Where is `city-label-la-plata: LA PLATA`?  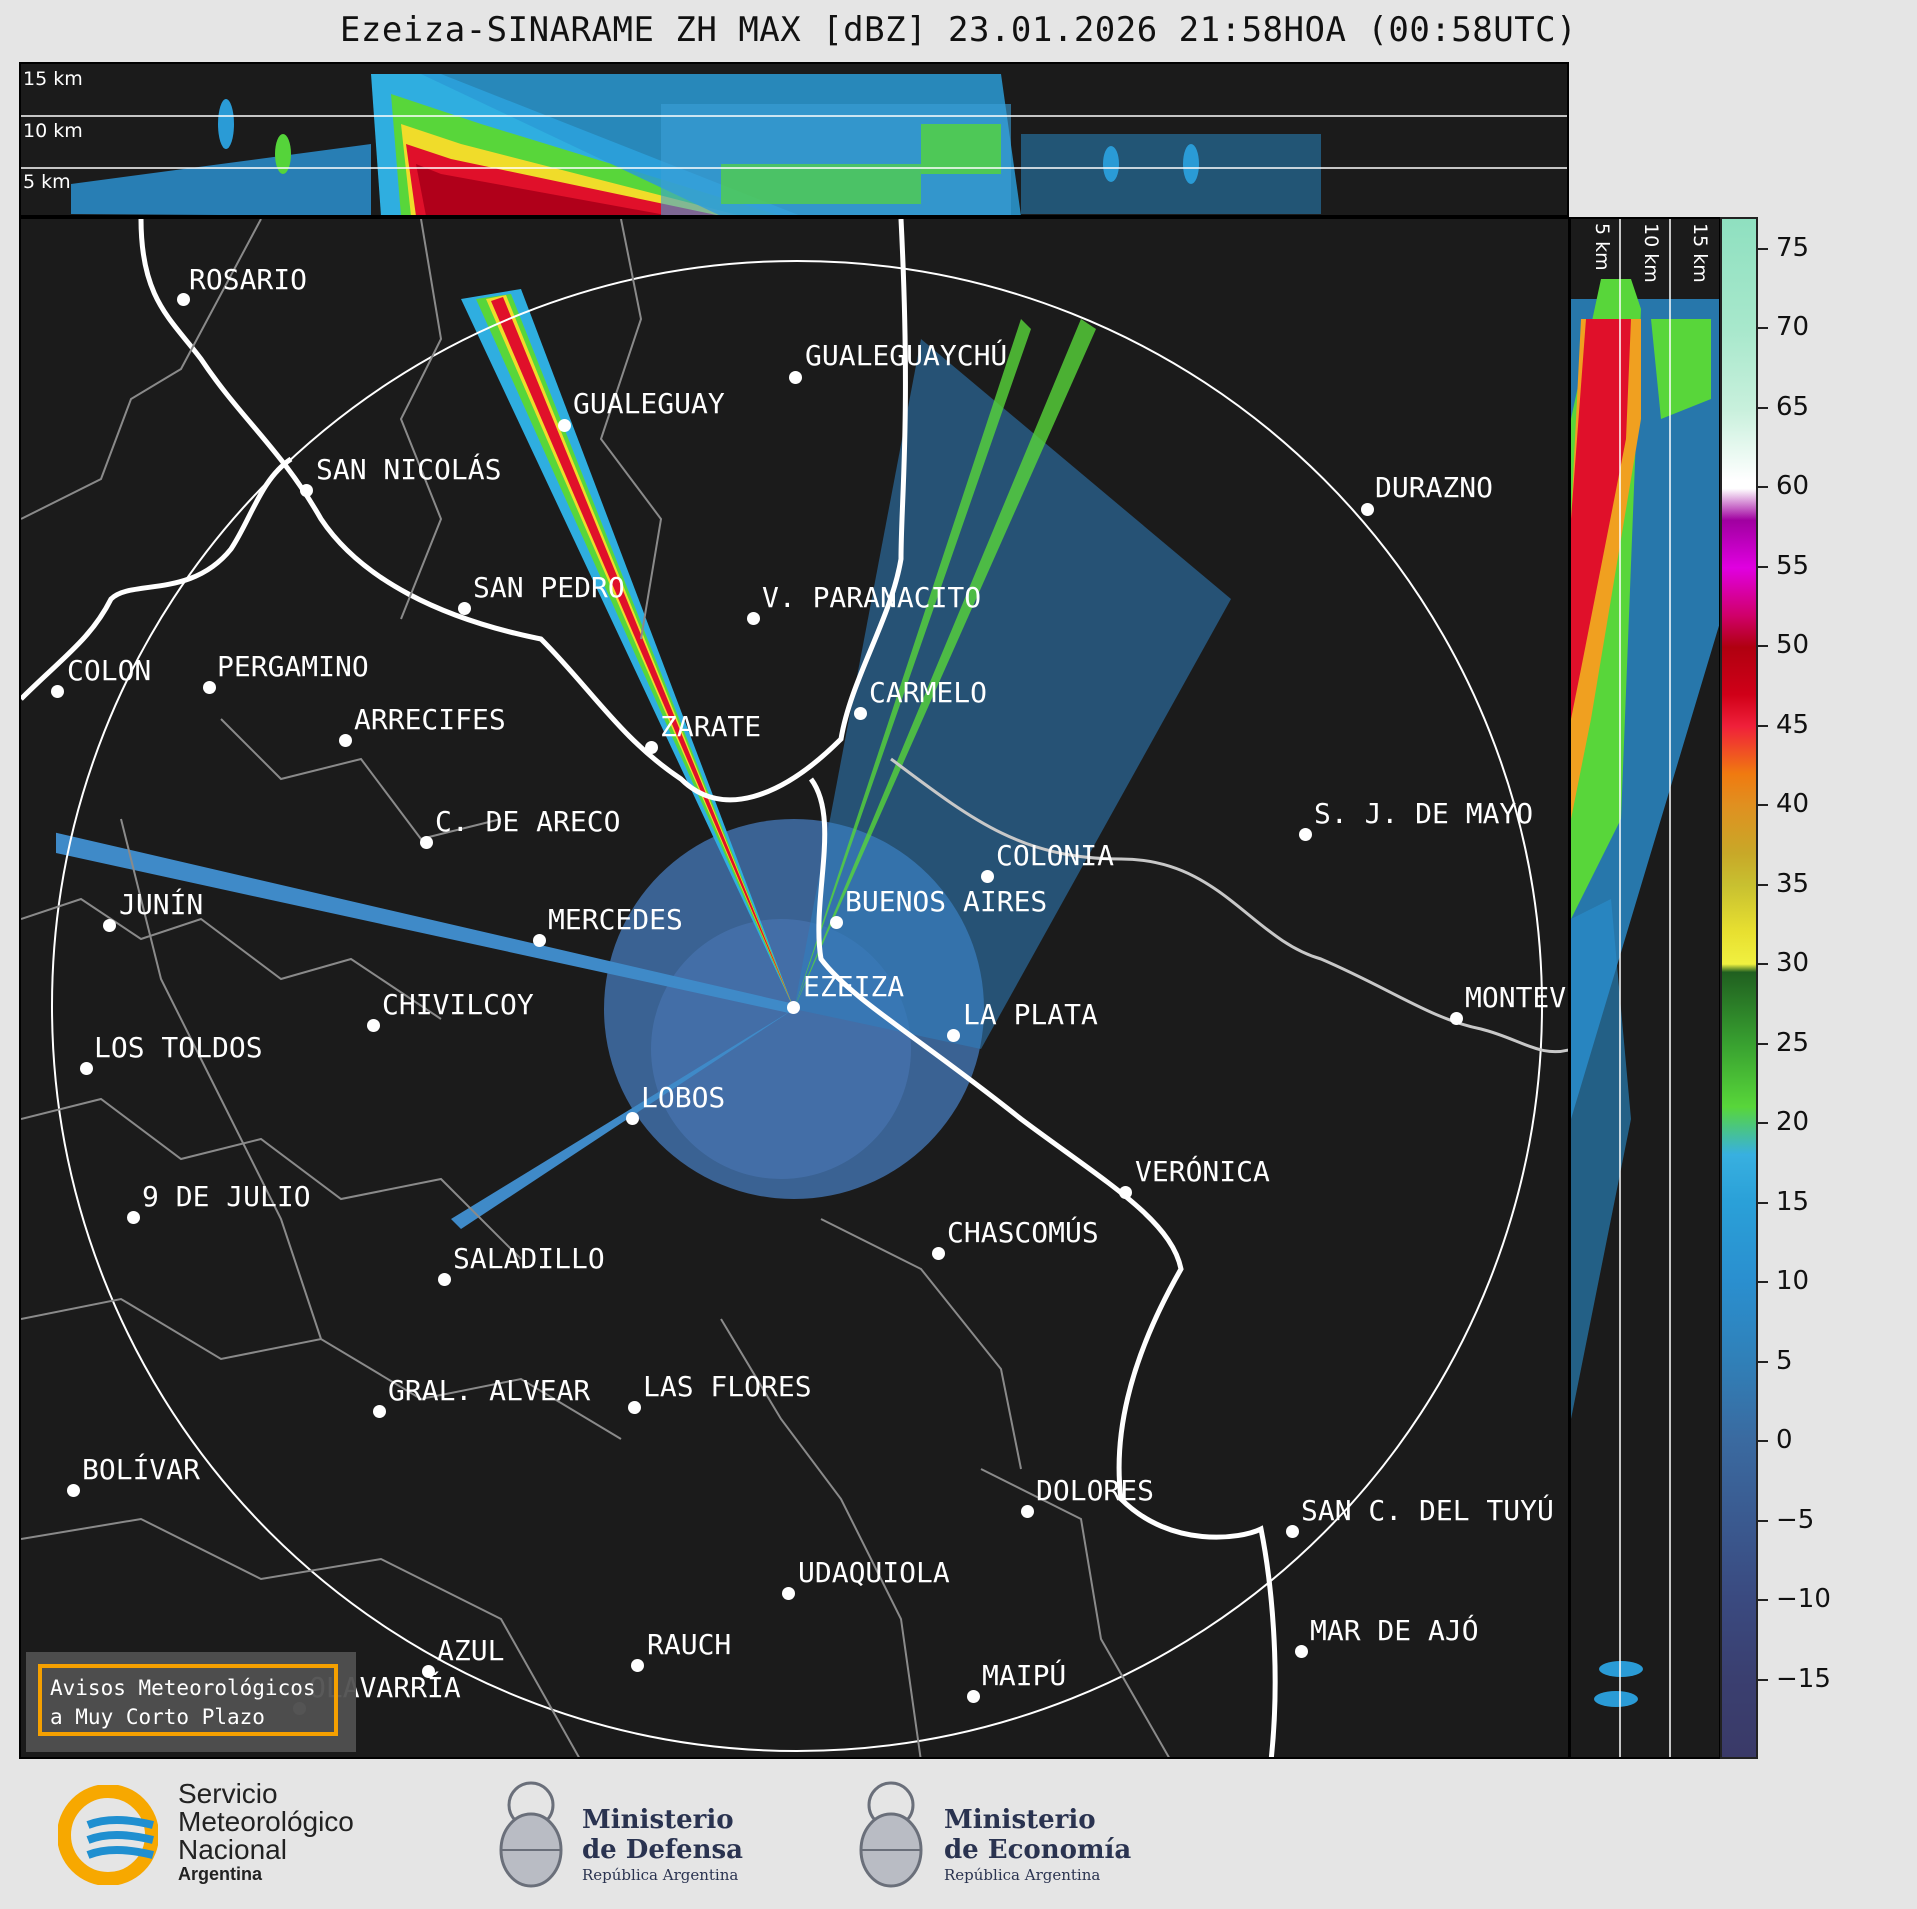 city-label-la-plata: LA PLATA is located at coordinates (1030, 1014).